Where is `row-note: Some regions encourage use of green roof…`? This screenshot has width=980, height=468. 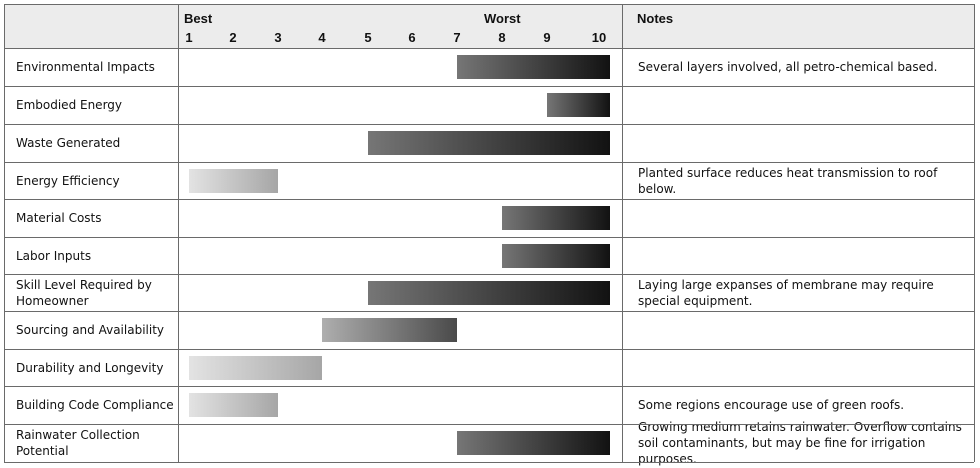 row-note: Some regions encourage use of green roof… is located at coordinates (771, 405).